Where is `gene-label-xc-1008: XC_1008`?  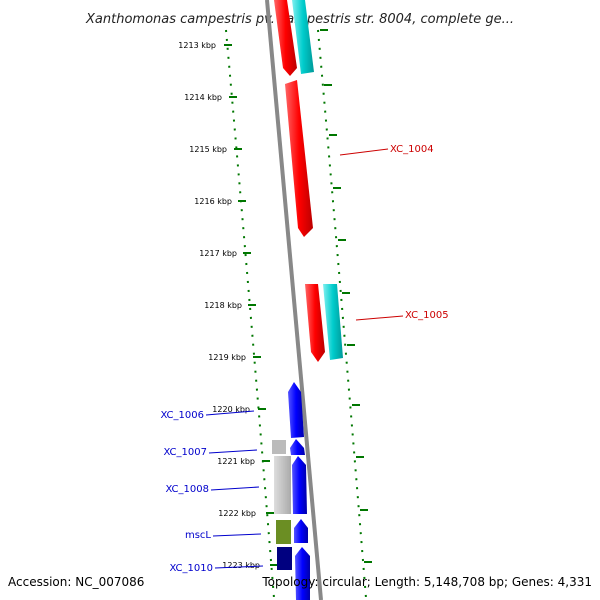
gene-label-xc-1008: XC_1008 is located at coordinates (187, 489).